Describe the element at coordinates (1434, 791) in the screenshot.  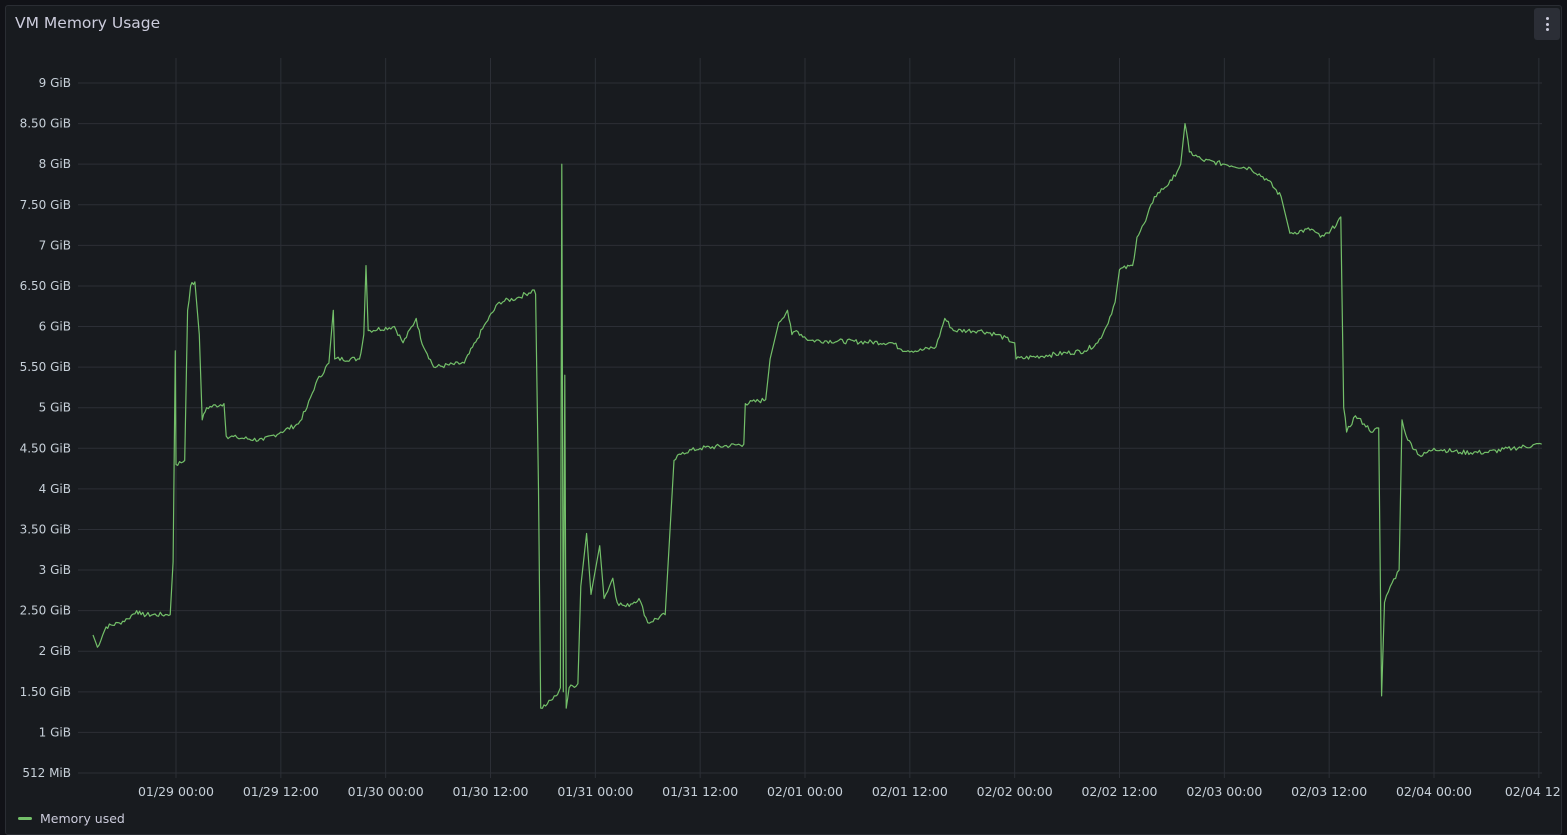
I see `x-tick-label: 02/04 00:00` at that location.